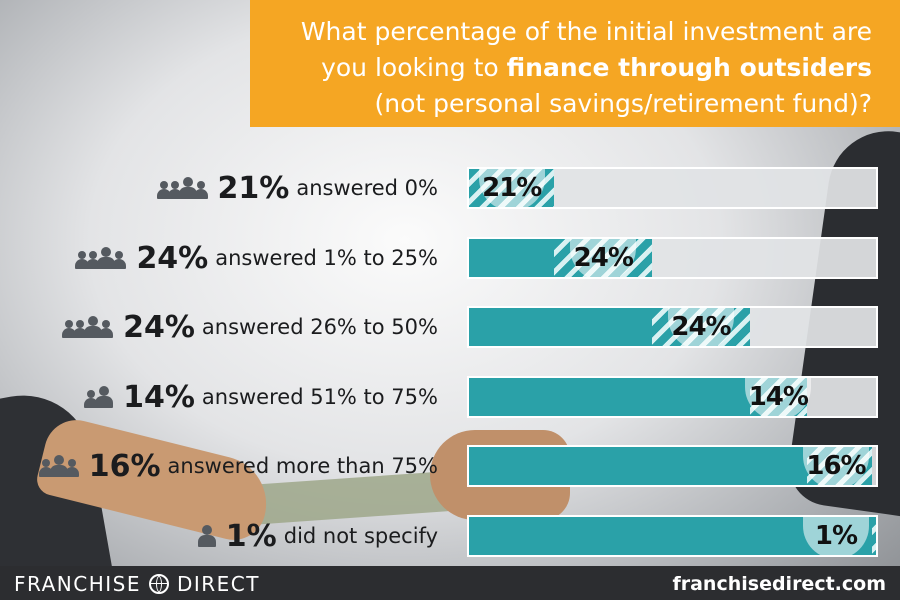  Describe the element at coordinates (360, 536) in the screenshot. I see `row-answer: did not specify` at that location.